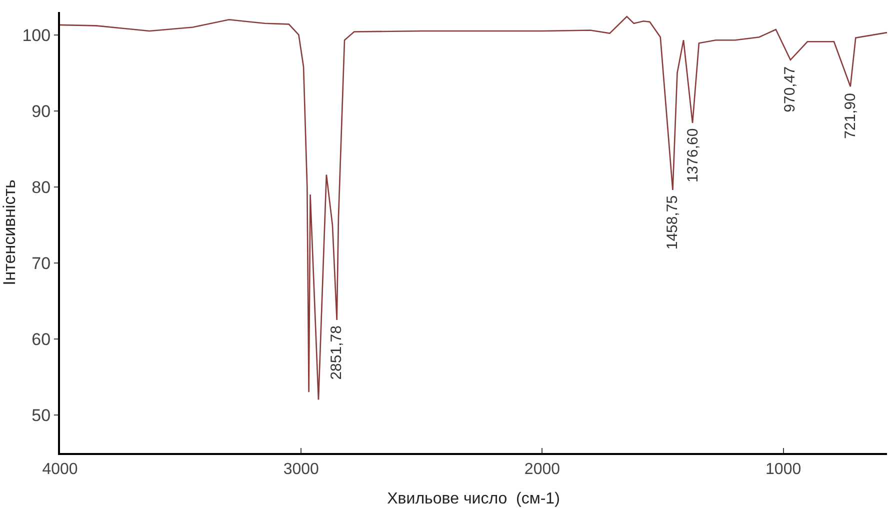 The height and width of the screenshot is (519, 889). Describe the element at coordinates (41, 111) in the screenshot. I see `y-tick-label: 90` at that location.